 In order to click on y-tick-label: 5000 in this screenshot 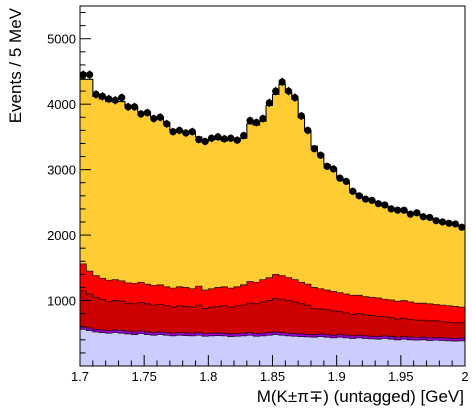, I will do `click(61, 39)`.